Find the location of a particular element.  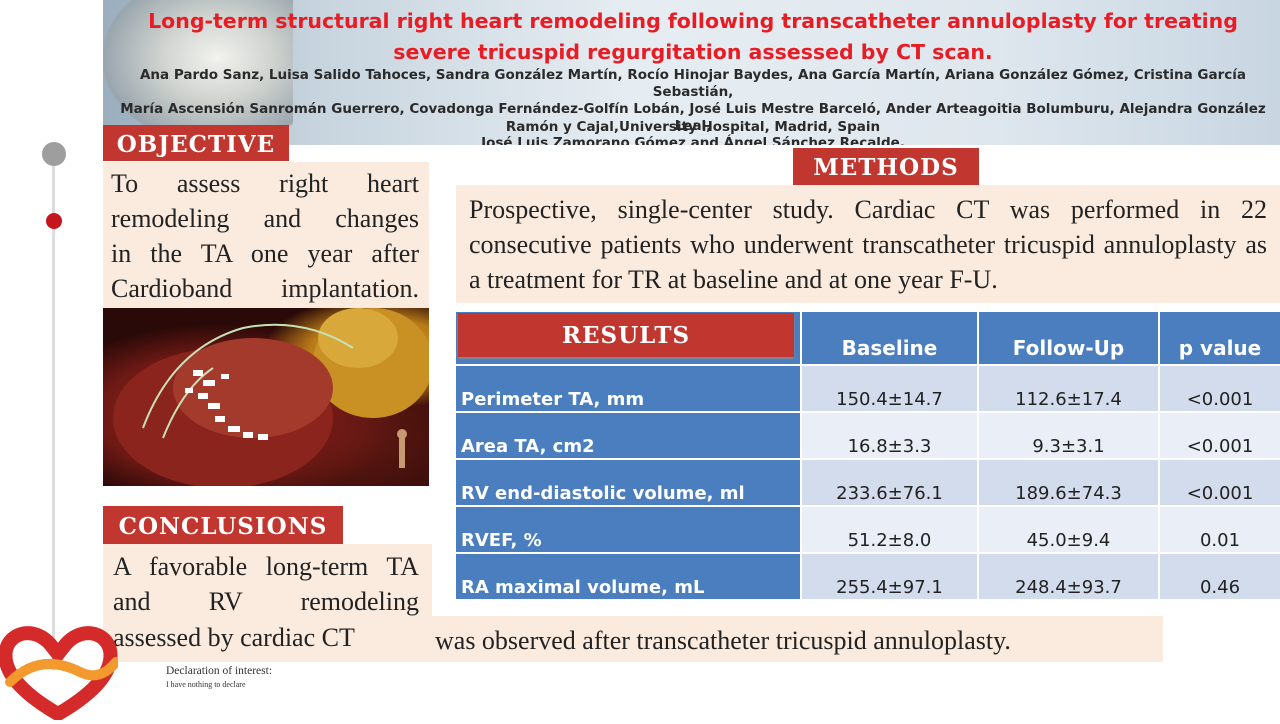

objective-line: To assess right heart is located at coordinates (265, 183).